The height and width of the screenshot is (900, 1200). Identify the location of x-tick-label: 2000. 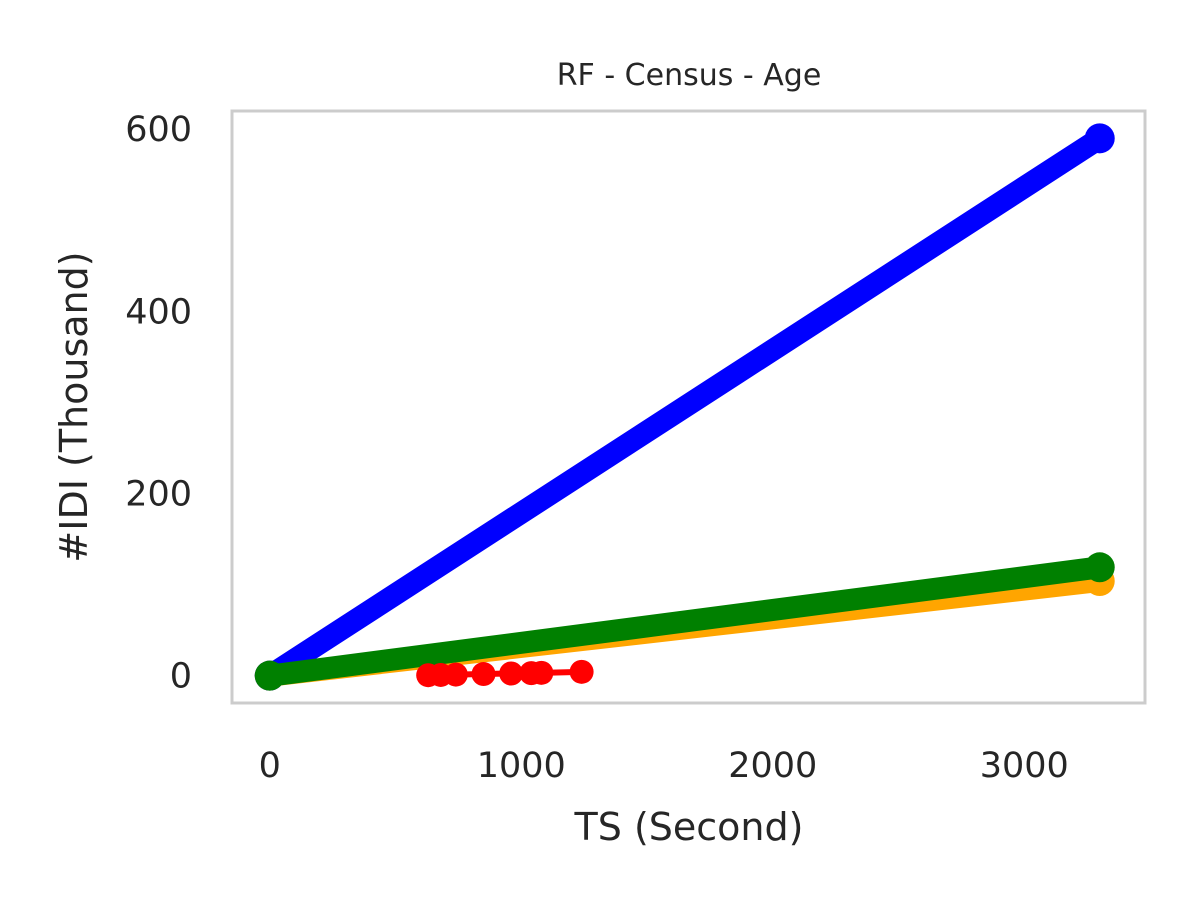
(772, 766).